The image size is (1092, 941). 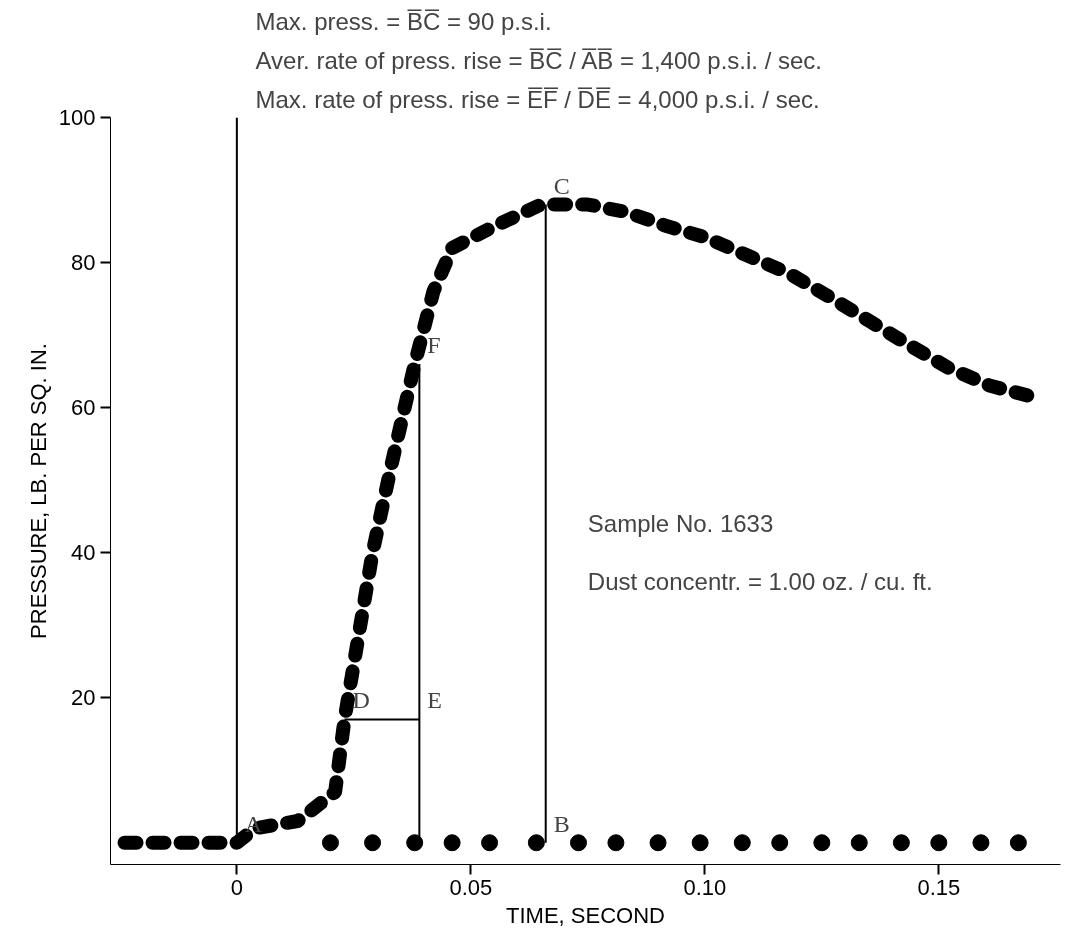 What do you see at coordinates (403, 21) in the screenshot?
I see `text: Max. press. = B̅C̅ = 90 p.s.i.` at bounding box center [403, 21].